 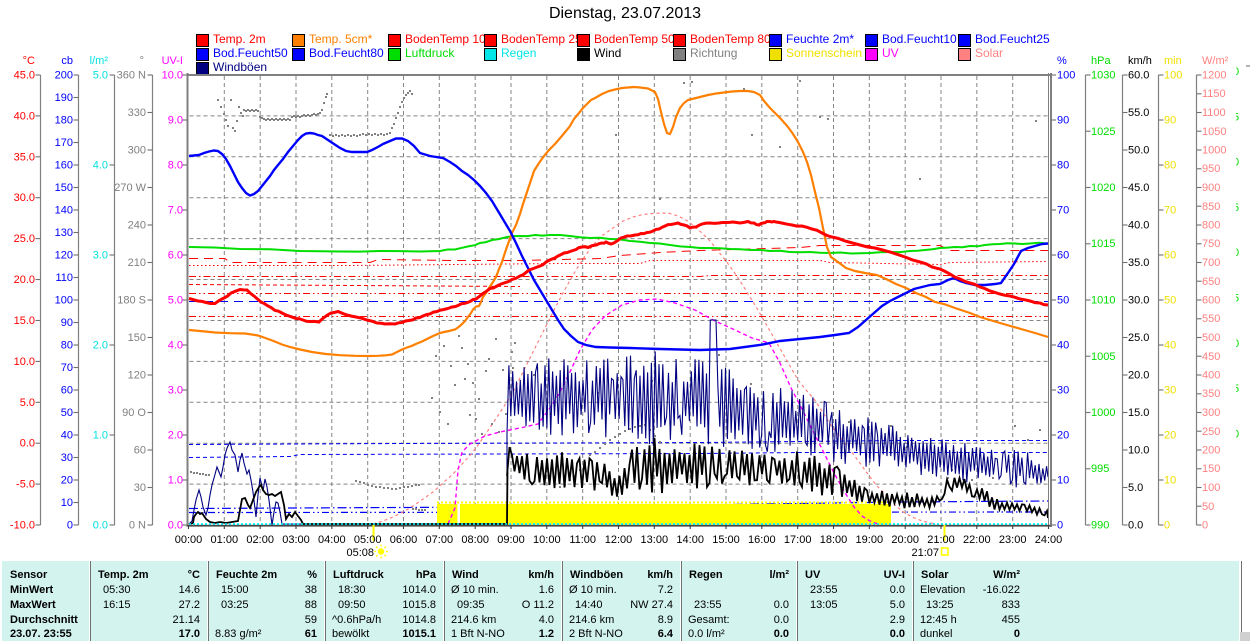 What do you see at coordinates (137, 226) in the screenshot?
I see `svg-text: 240` at bounding box center [137, 226].